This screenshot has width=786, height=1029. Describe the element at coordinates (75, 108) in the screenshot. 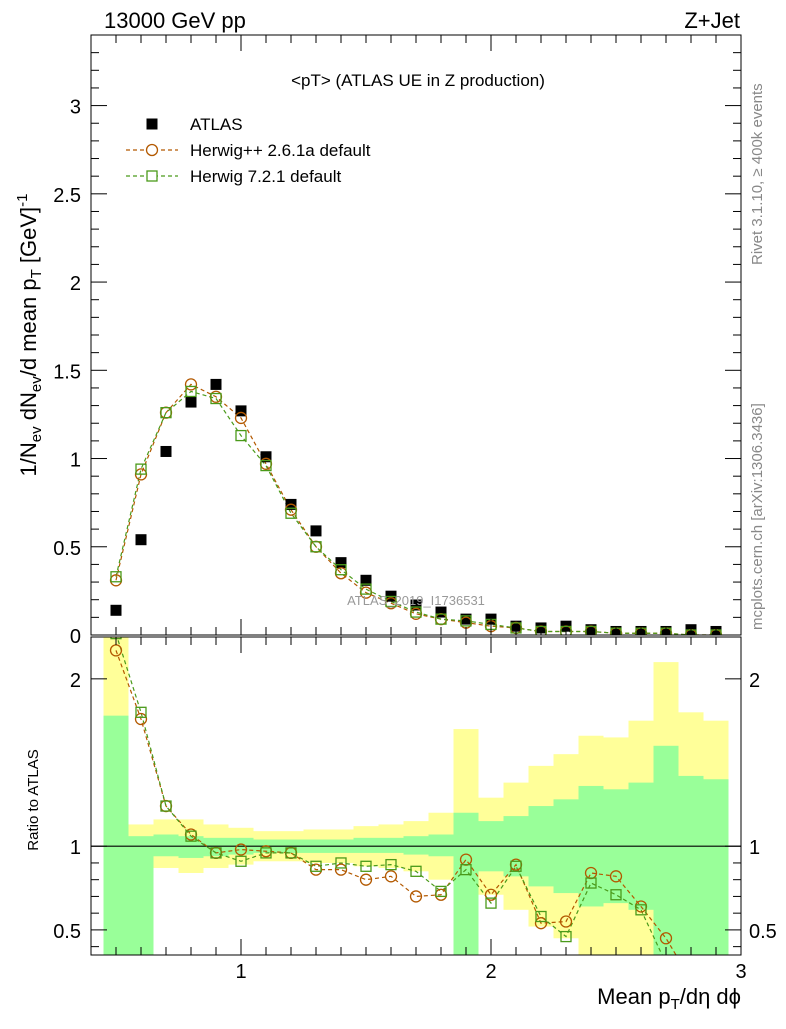

I see `y-tick-label: 3` at that location.